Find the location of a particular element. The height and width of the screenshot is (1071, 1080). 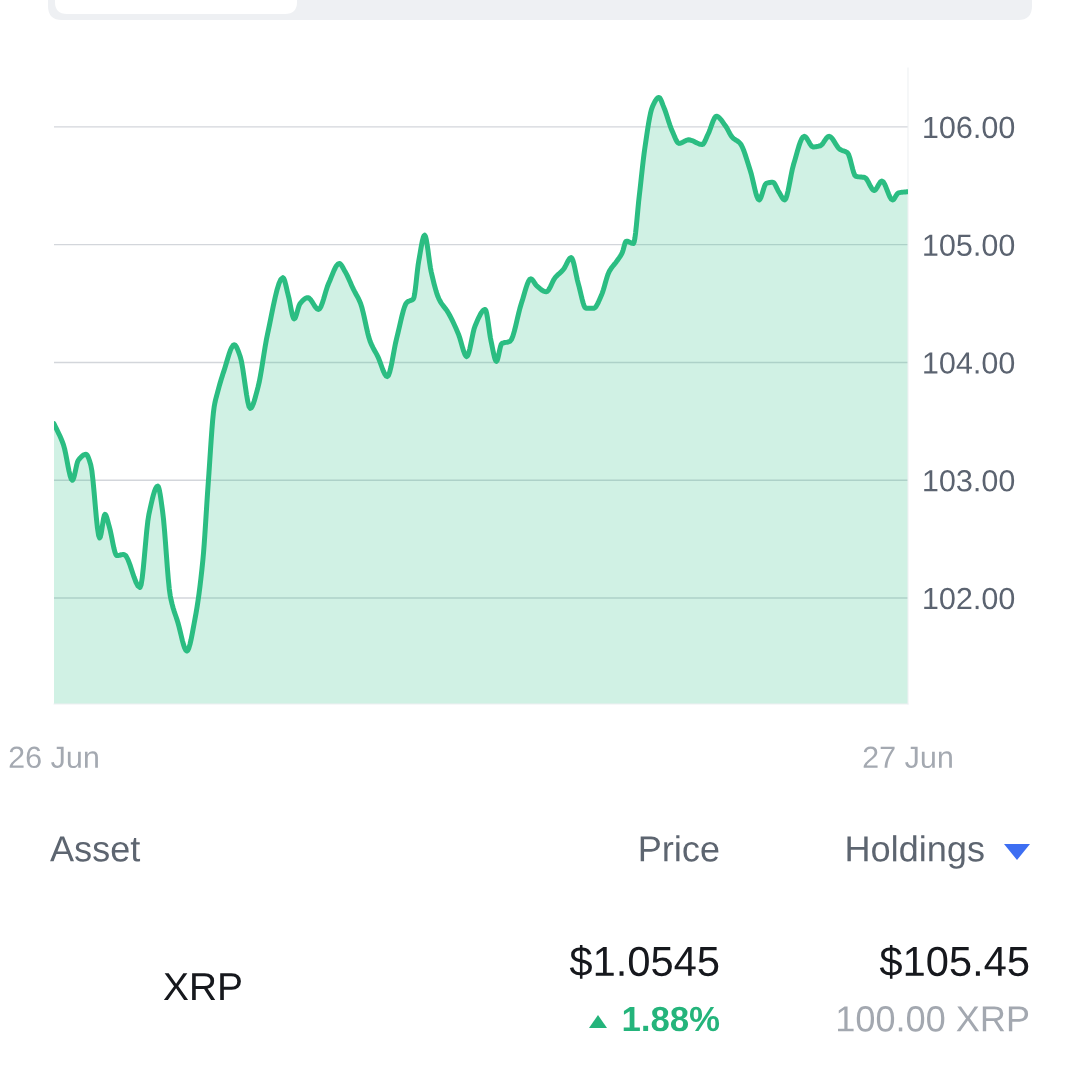

text: XRP is located at coordinates (202, 987).